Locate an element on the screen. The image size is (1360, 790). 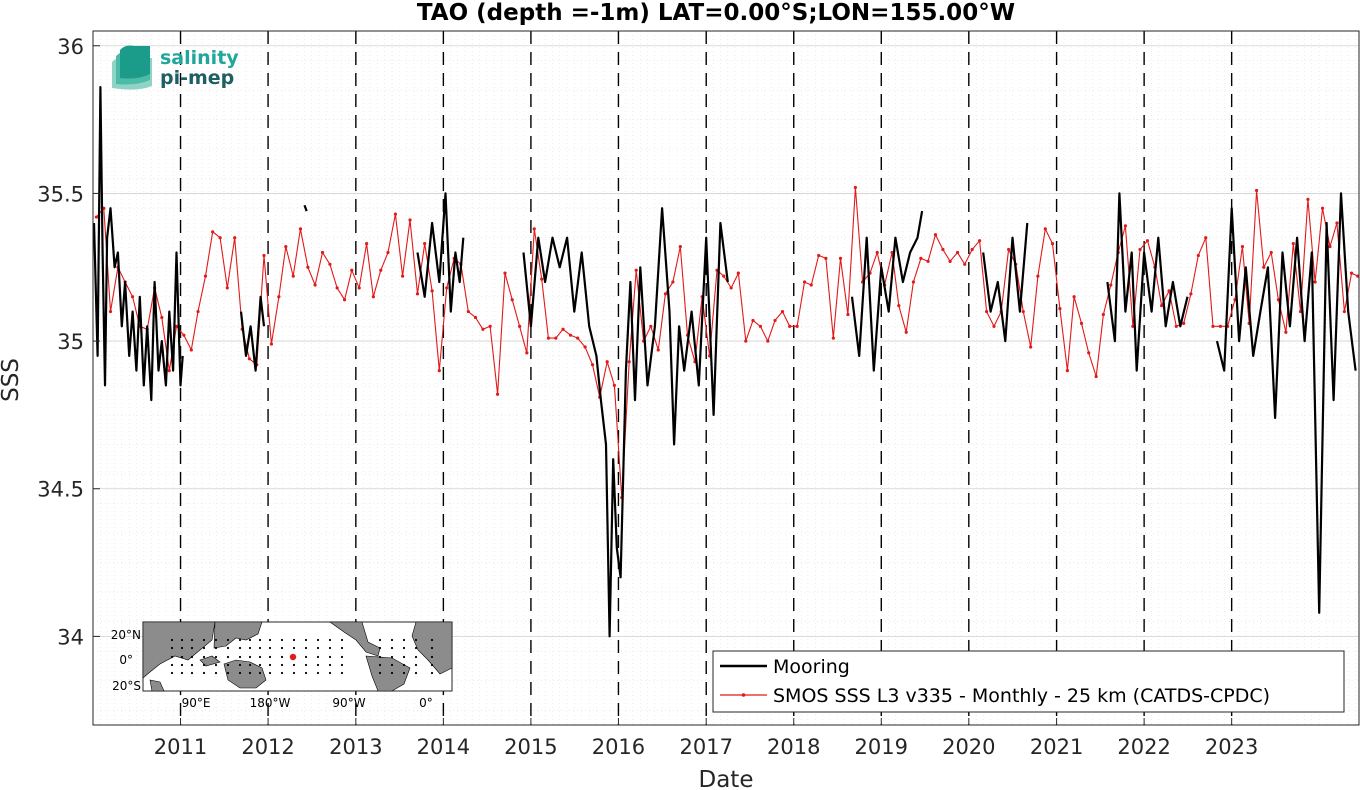
salinity-pi-mep-logo: salinity pi-mep is located at coordinates (175, 67).